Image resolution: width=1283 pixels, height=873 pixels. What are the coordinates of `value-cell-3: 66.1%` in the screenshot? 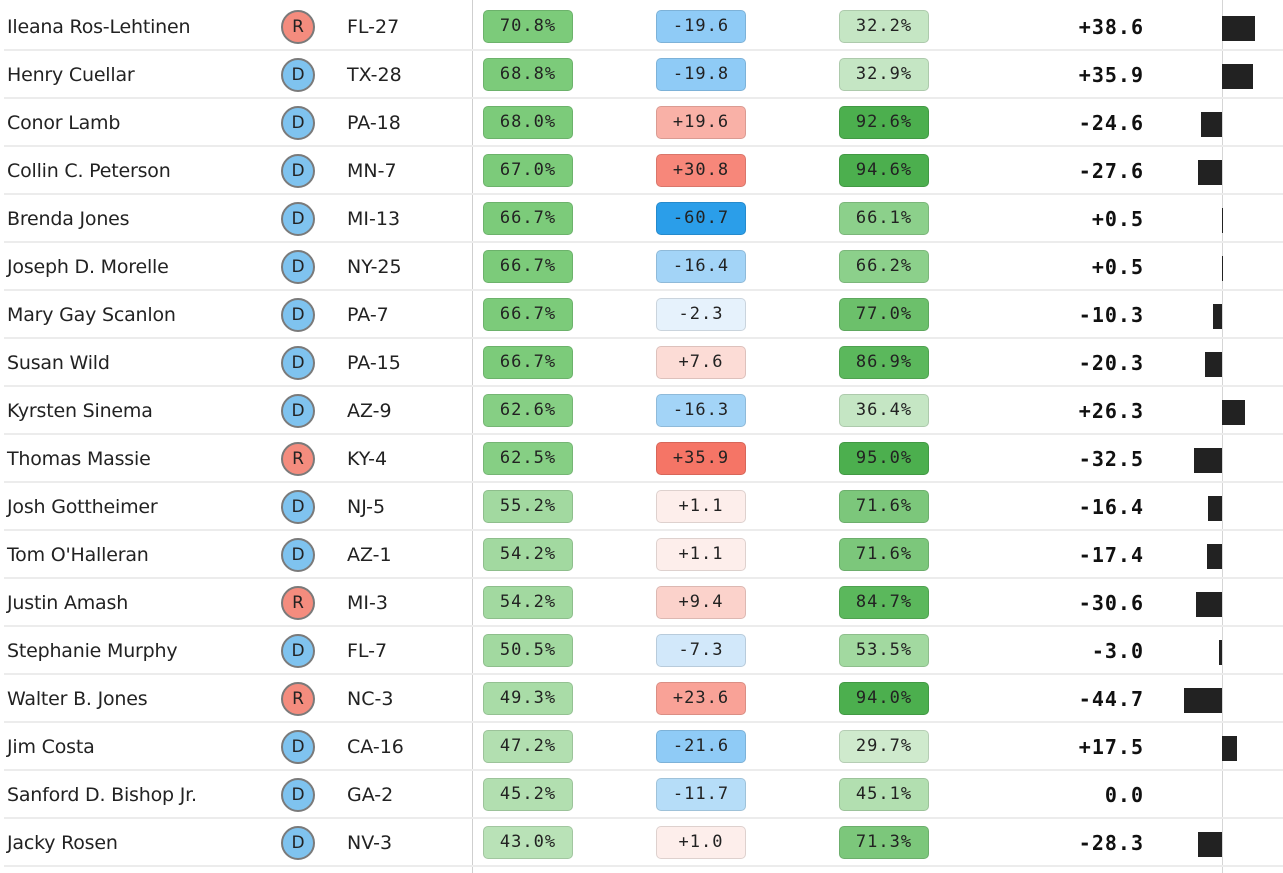 It's located at (884, 218).